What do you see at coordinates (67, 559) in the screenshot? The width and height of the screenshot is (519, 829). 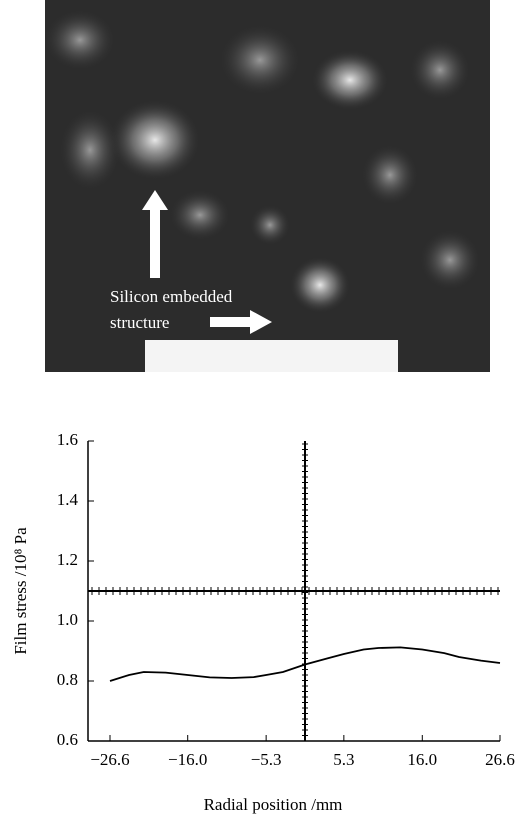 I see `y-tick-label: 1.2` at bounding box center [67, 559].